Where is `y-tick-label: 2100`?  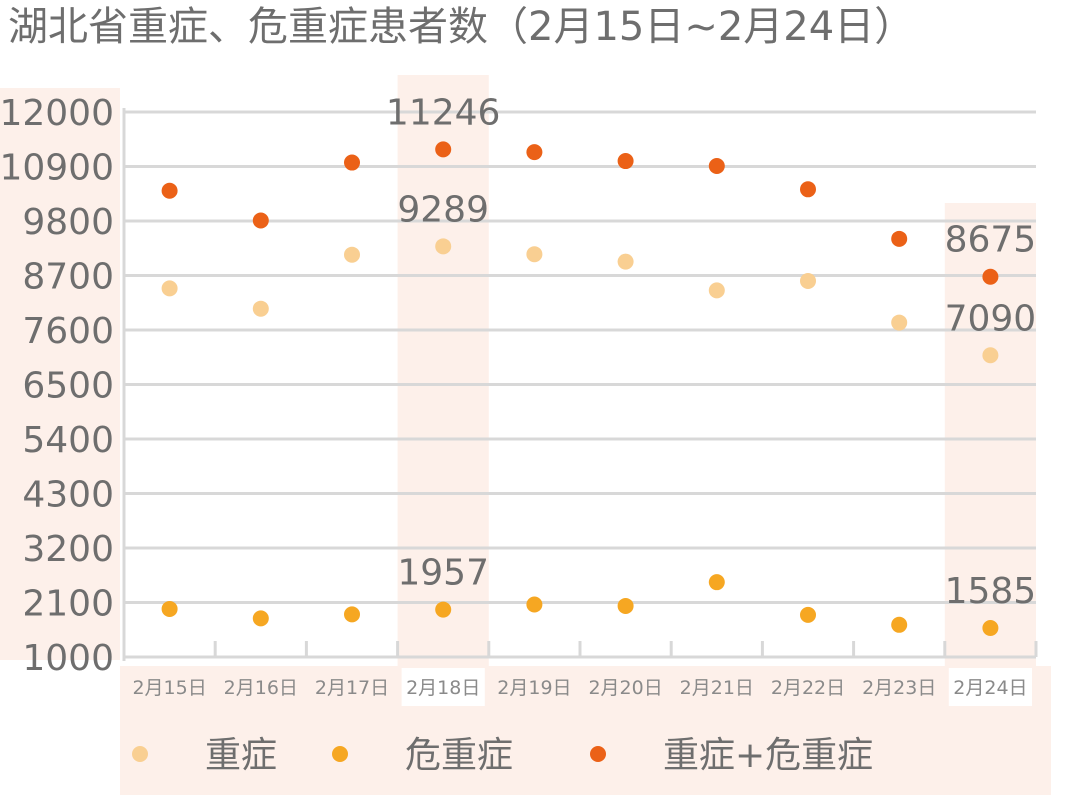
y-tick-label: 2100 is located at coordinates (68, 604).